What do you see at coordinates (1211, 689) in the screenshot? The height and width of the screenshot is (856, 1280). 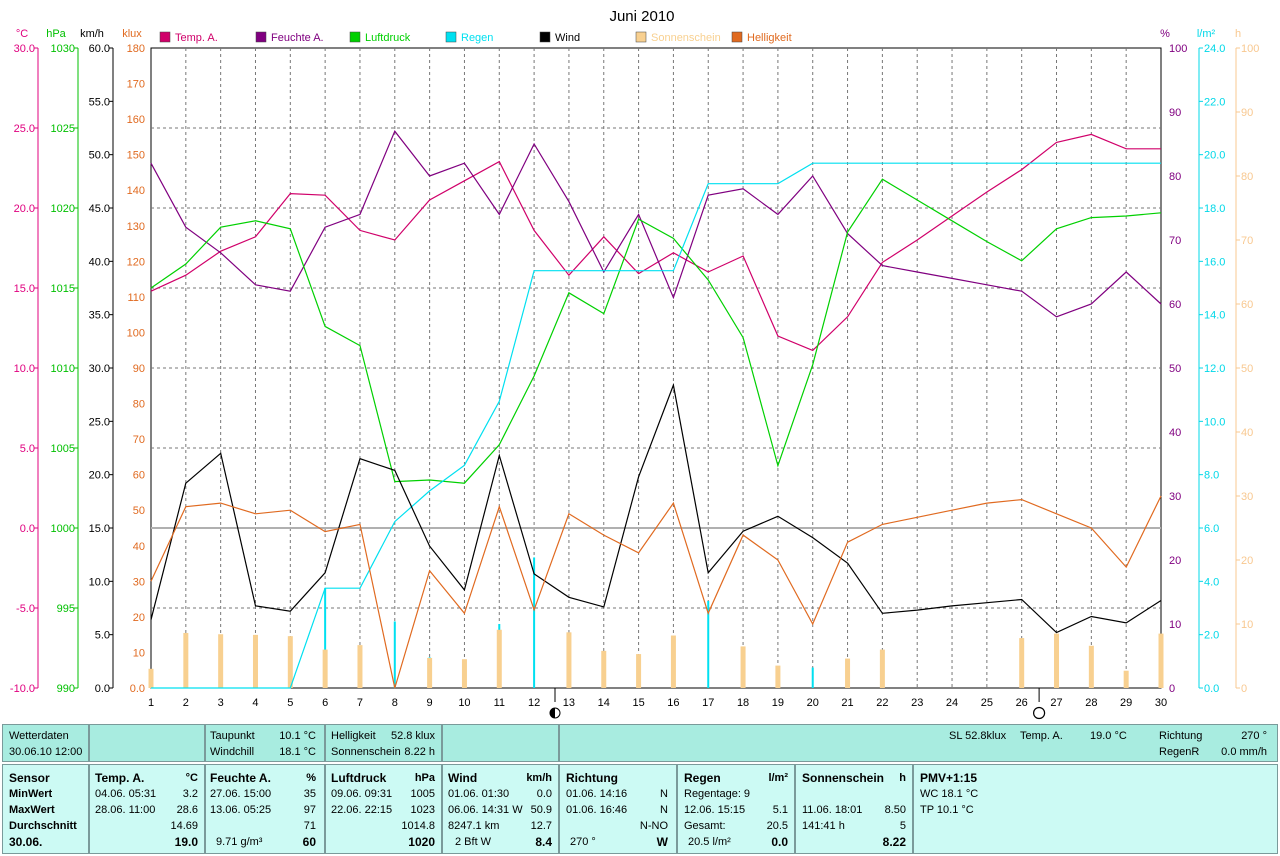 I see `rain-tick-label: 0.0` at bounding box center [1211, 689].